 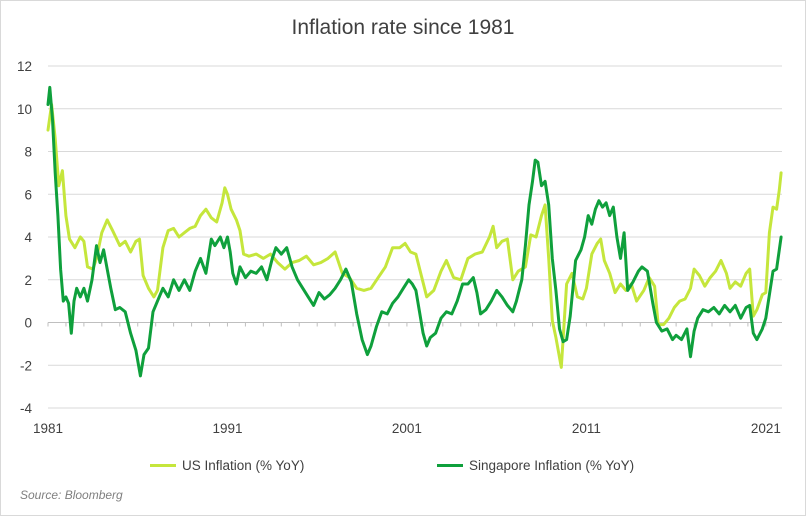 I want to click on legend-swatch-us-inflation, so click(x=163, y=465).